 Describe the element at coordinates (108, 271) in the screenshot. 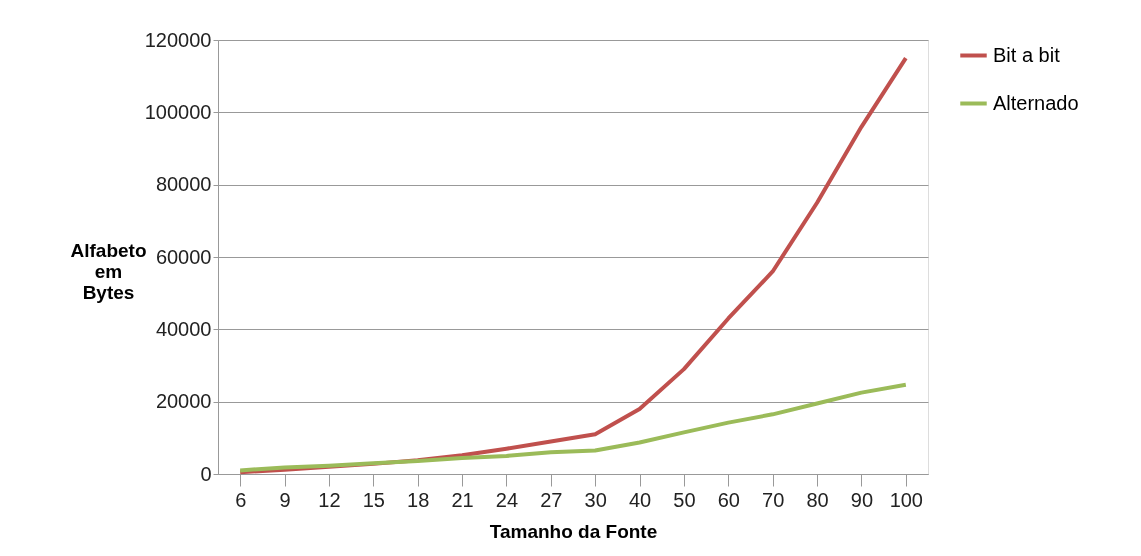

I see `y-axis-title: Alfabeto em Bytes` at that location.